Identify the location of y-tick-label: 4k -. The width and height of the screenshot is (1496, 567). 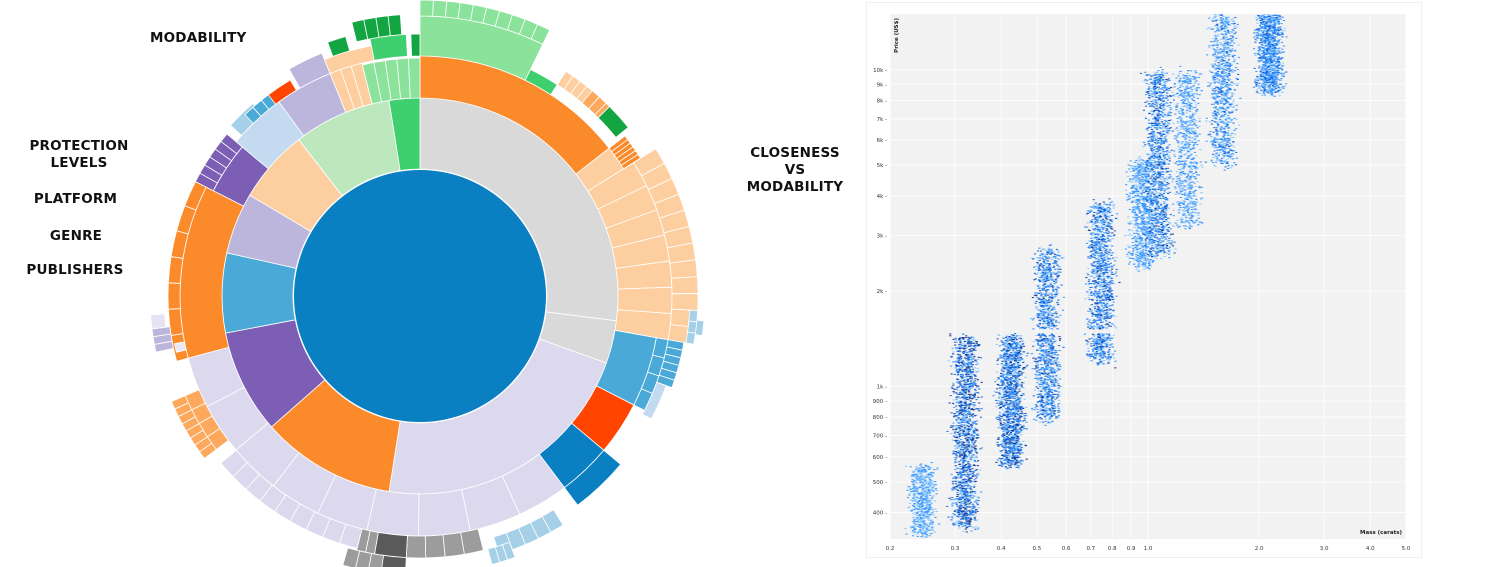
(882, 197).